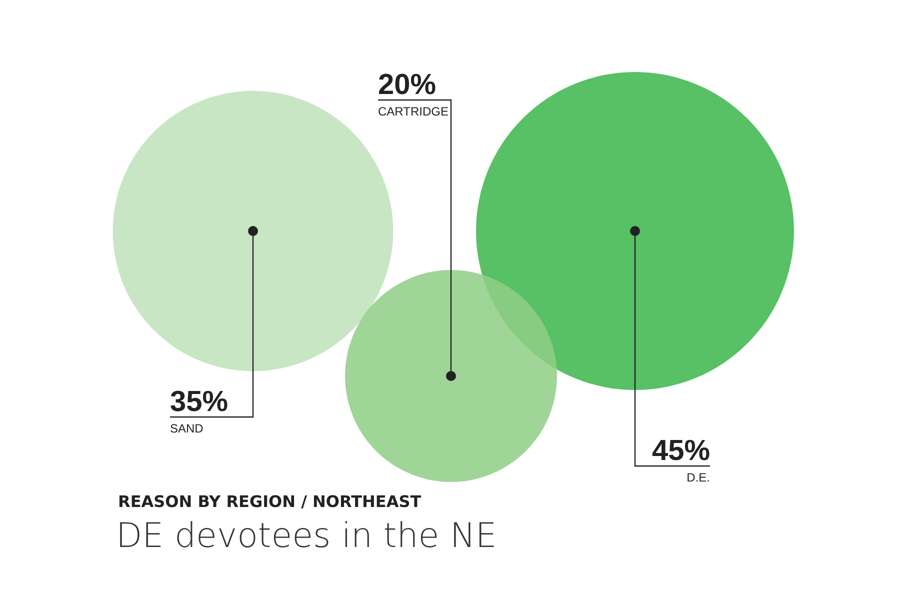 This screenshot has height=600, width=900. Describe the element at coordinates (413, 111) in the screenshot. I see `category-label: CARTRIDGE` at that location.